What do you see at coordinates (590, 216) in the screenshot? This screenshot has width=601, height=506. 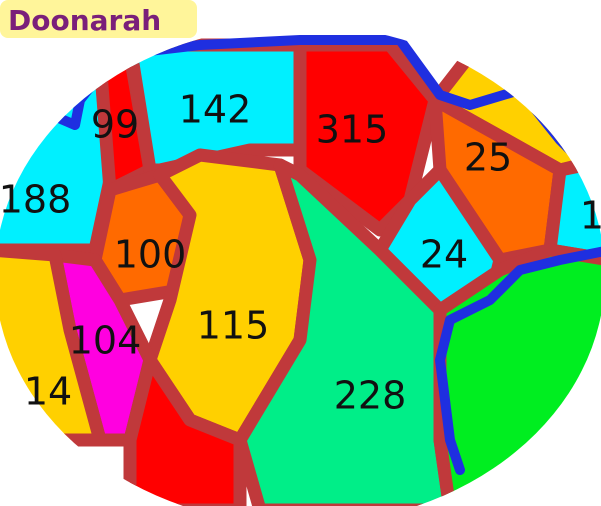 I see `region-label: 1` at bounding box center [590, 216].